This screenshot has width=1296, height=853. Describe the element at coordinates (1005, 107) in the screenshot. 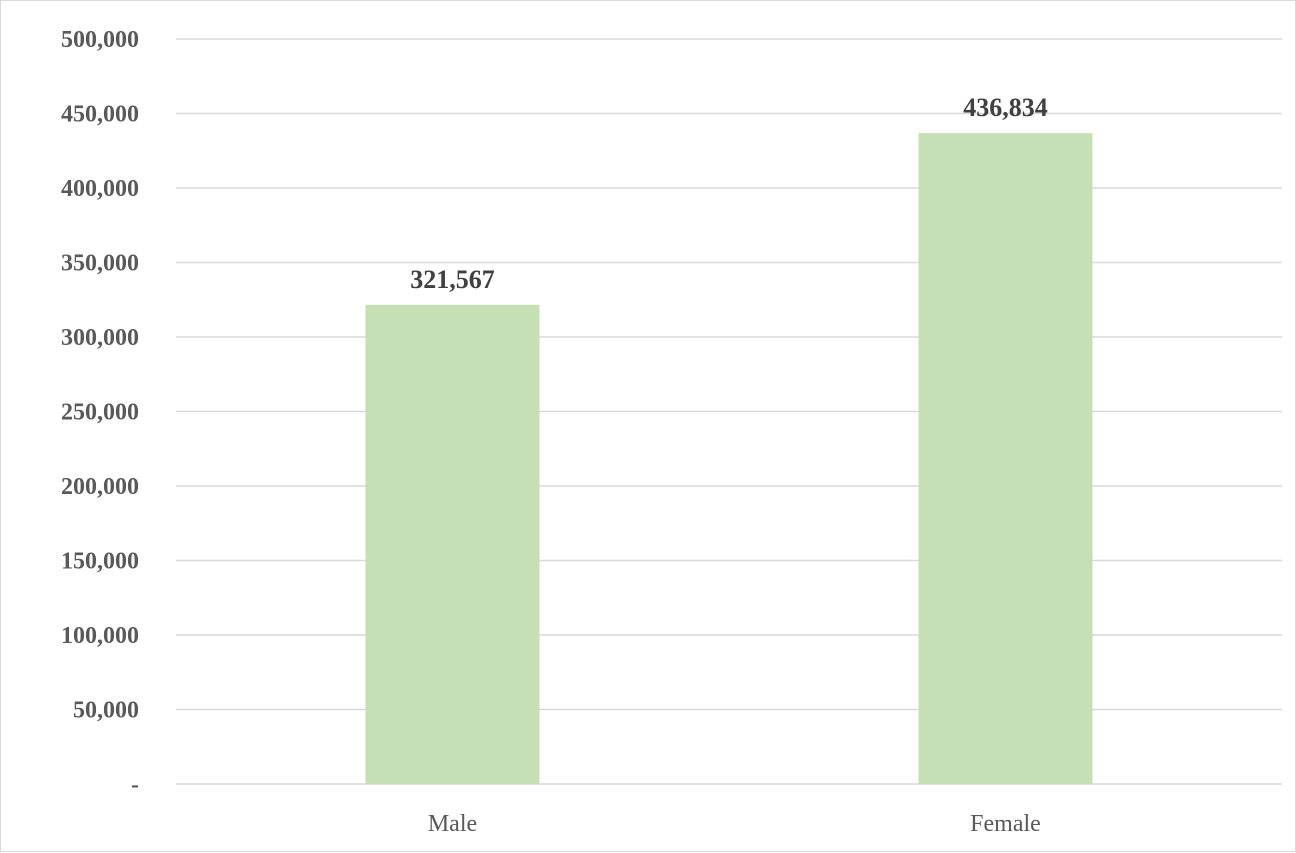

I see `data-label-female: 436,834` at that location.